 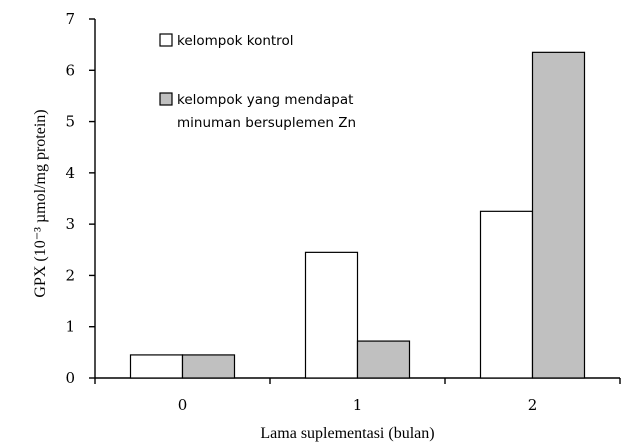 I want to click on legend-label: kelompok yang mendapat, so click(x=265, y=100).